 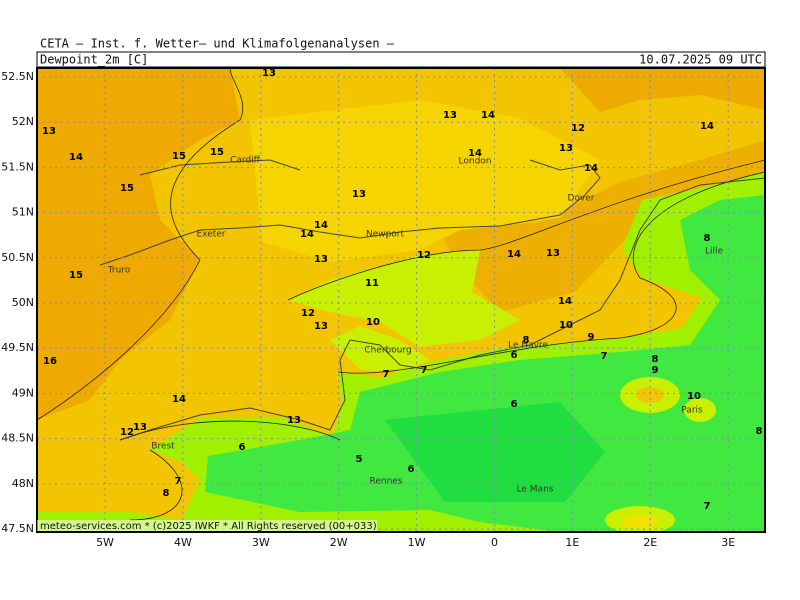 I want to click on lon-label: 5W, so click(x=105, y=542).